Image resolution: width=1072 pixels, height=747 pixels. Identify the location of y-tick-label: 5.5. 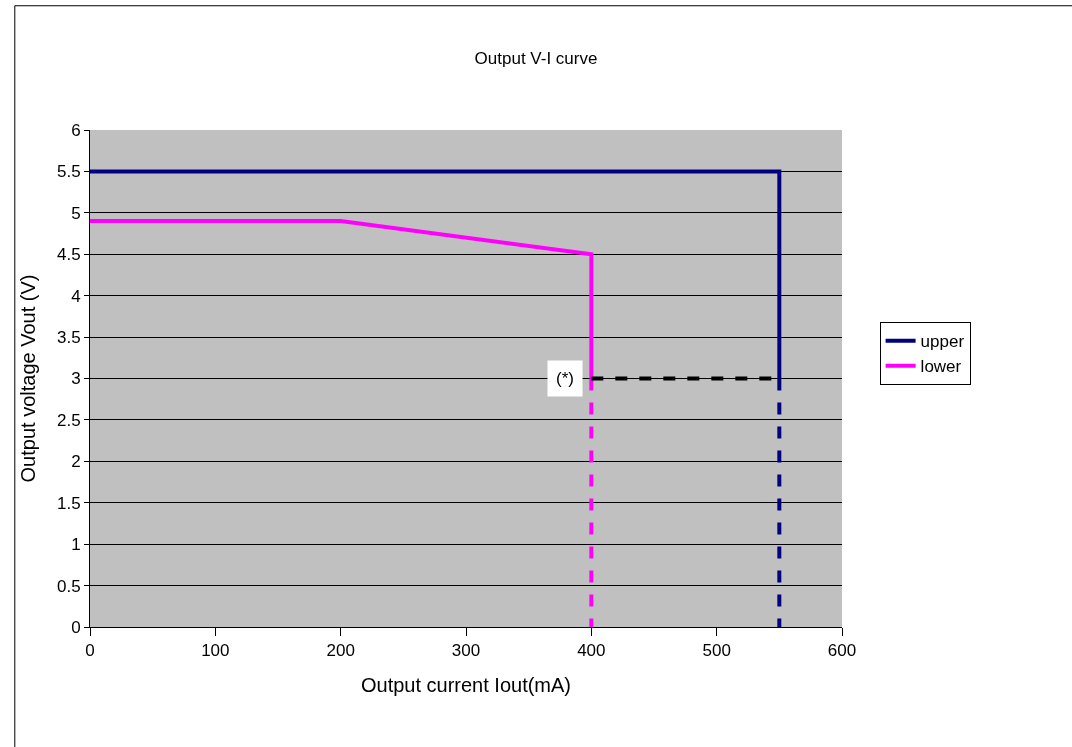
(68, 172).